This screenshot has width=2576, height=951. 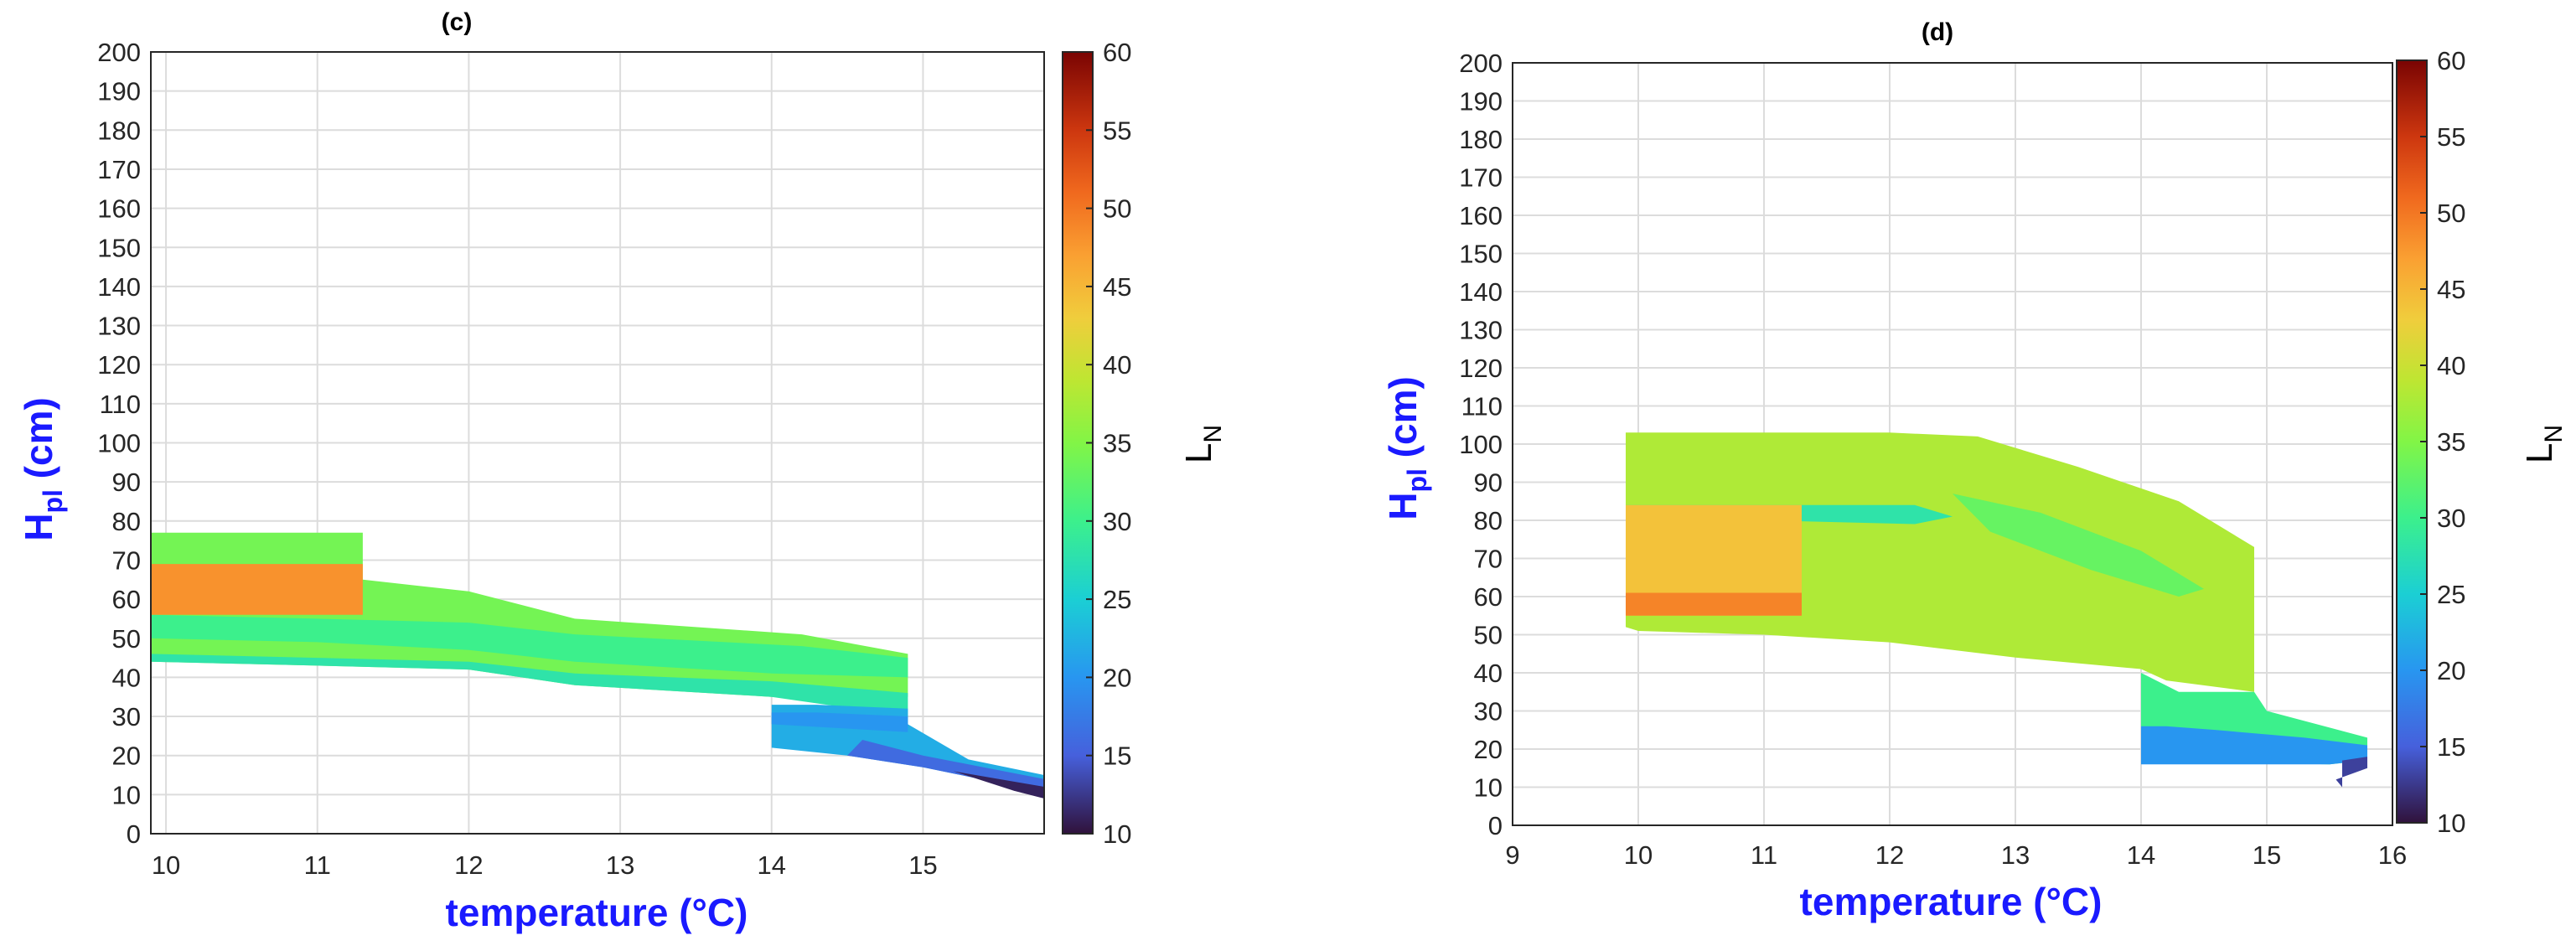 I want to click on panel-d-xlabel: temperature (°C), so click(x=1951, y=901).